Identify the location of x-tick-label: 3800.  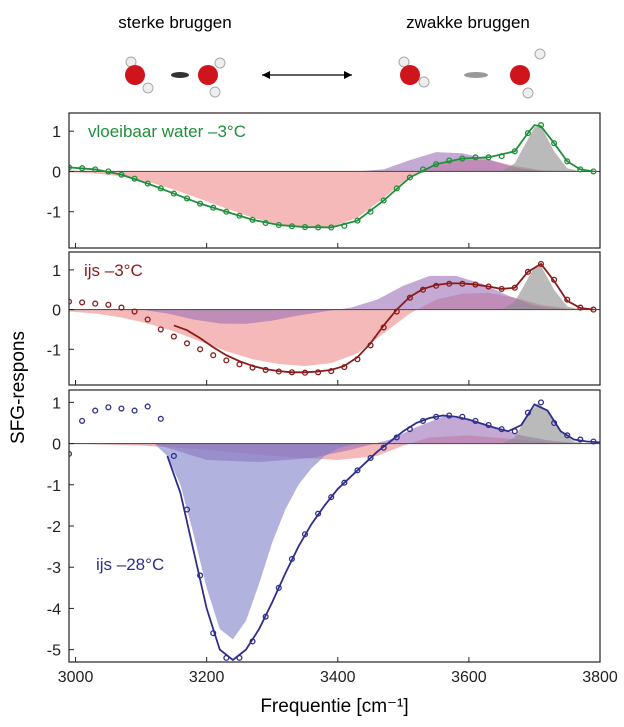
(600, 677).